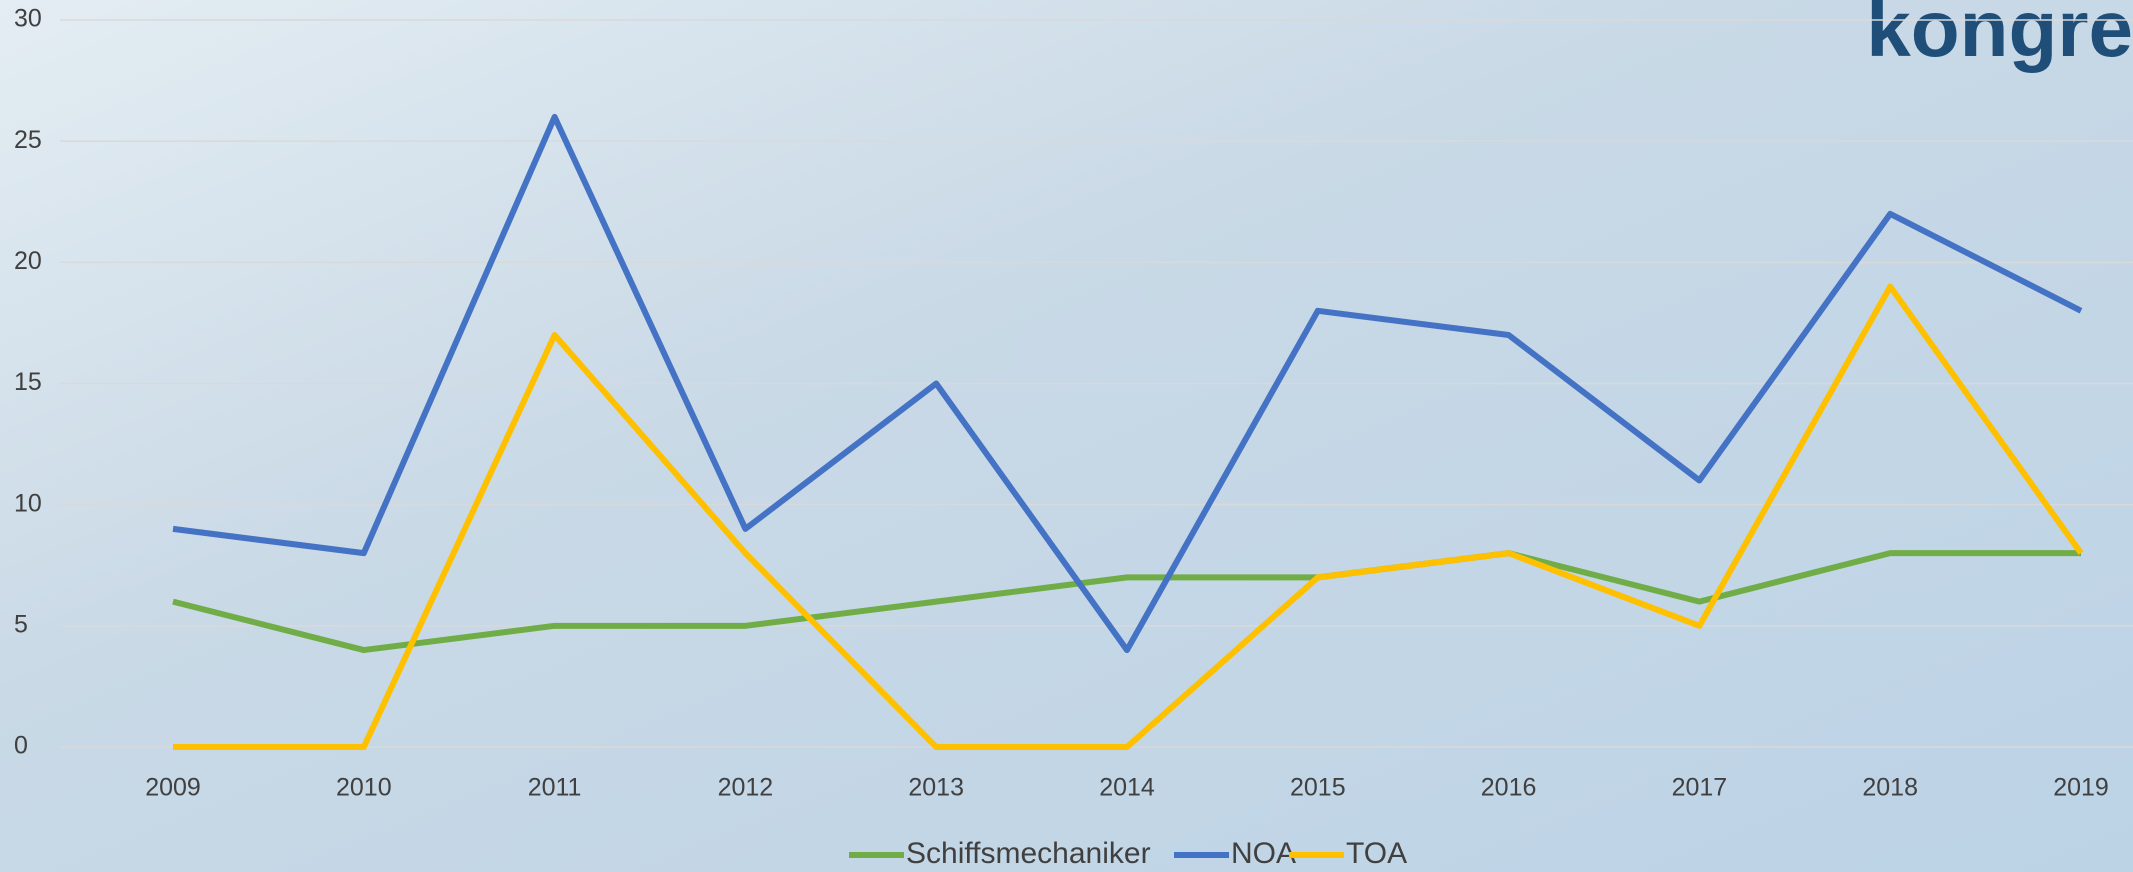 The height and width of the screenshot is (872, 2133). Describe the element at coordinates (364, 788) in the screenshot. I see `x-tick-label: 2010` at that location.